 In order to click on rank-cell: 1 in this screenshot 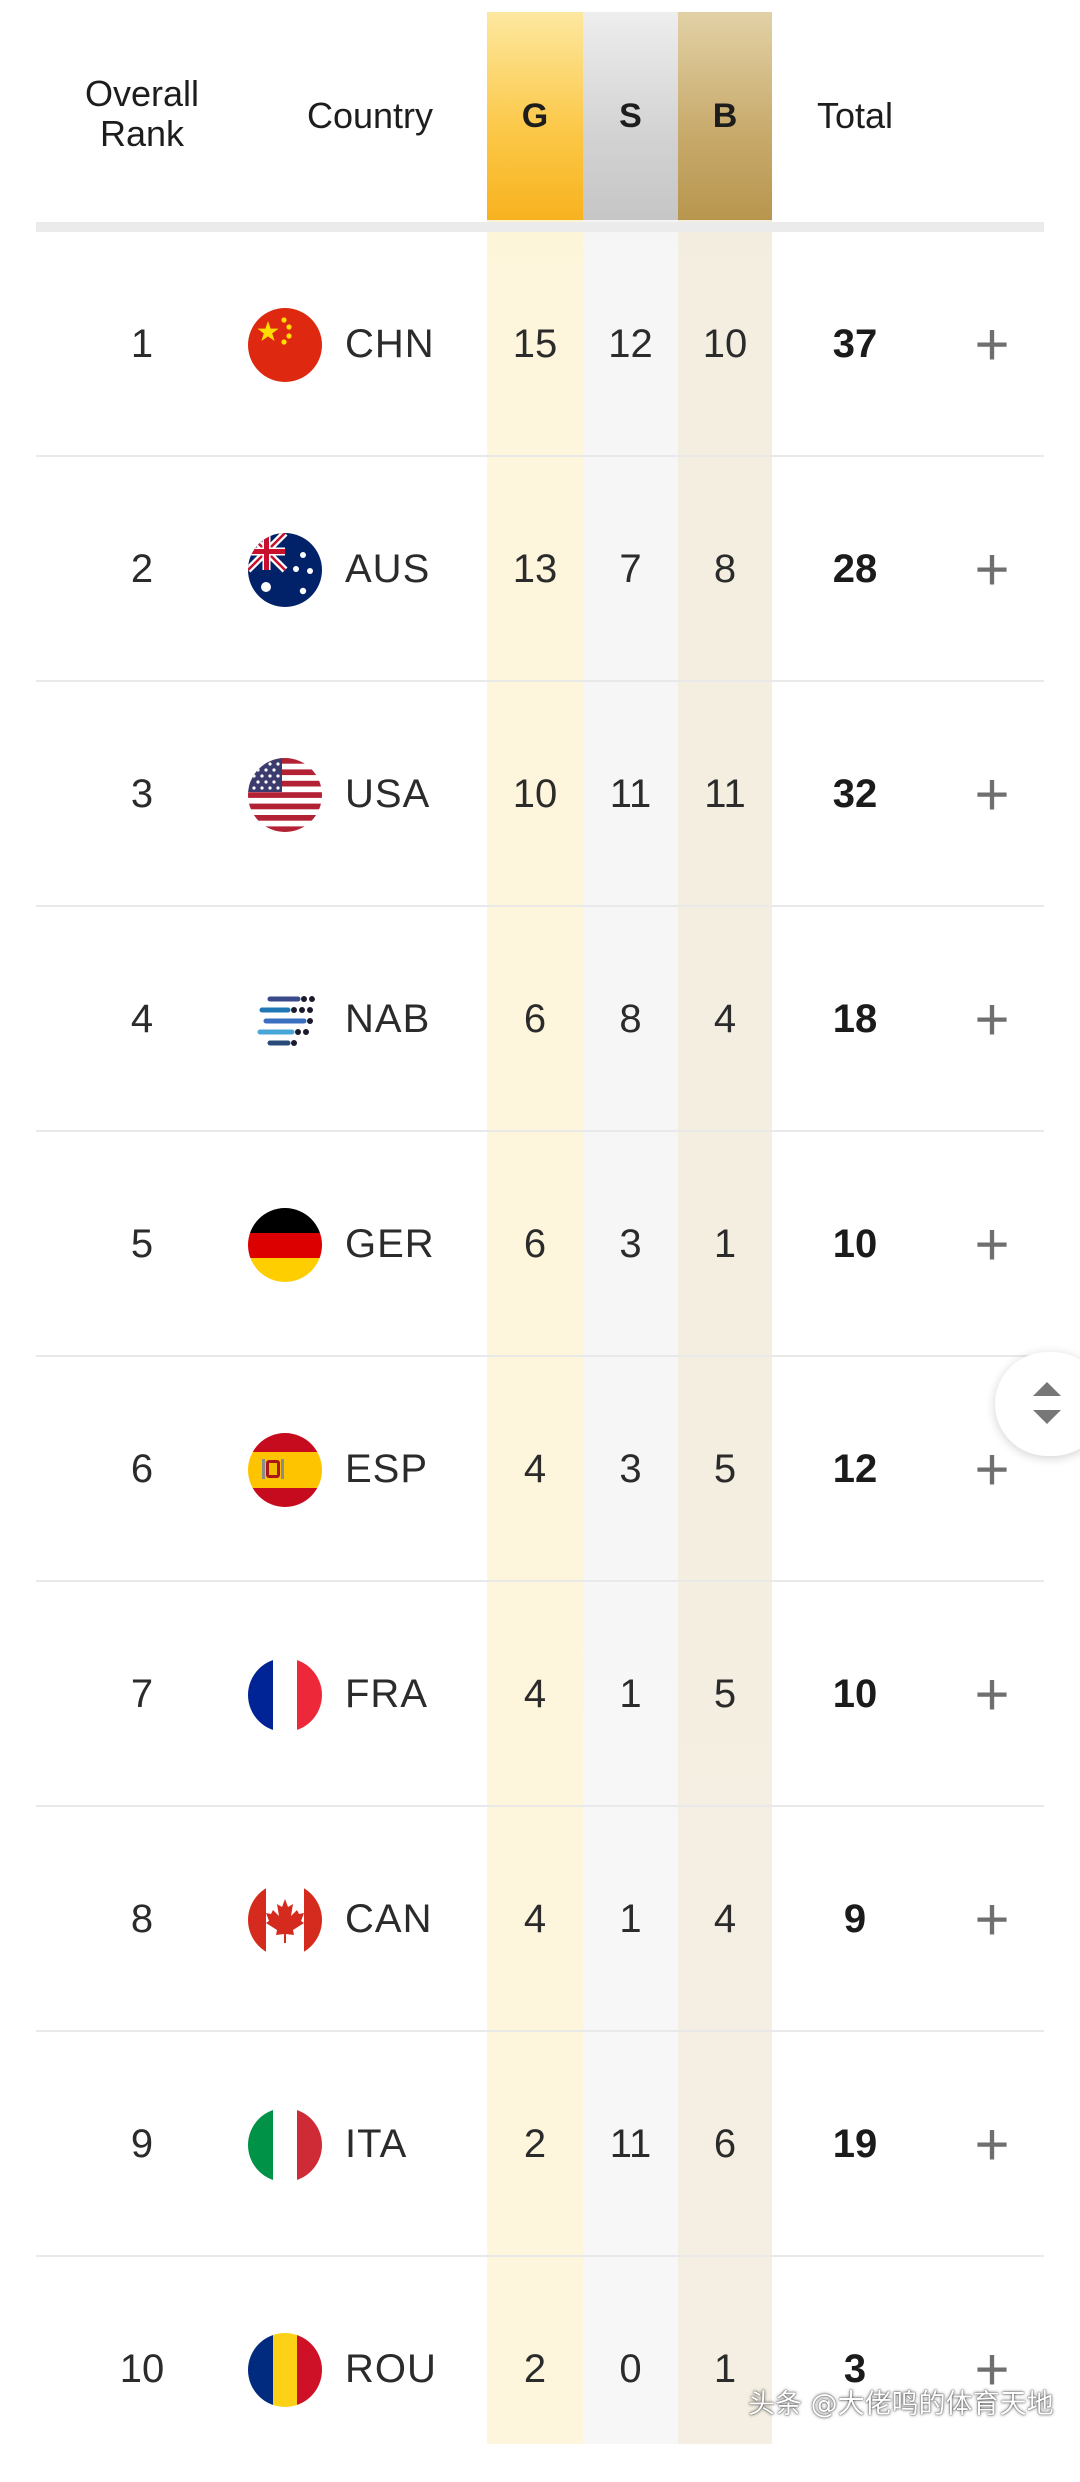, I will do `click(142, 344)`.